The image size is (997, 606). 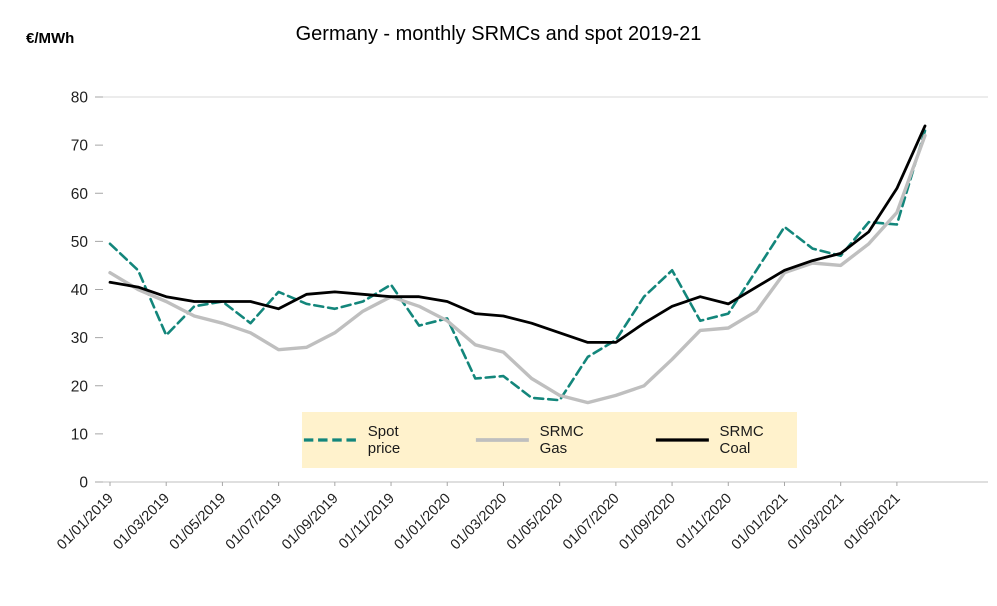 I want to click on legend-label-spot-price: Spot price, so click(x=384, y=440).